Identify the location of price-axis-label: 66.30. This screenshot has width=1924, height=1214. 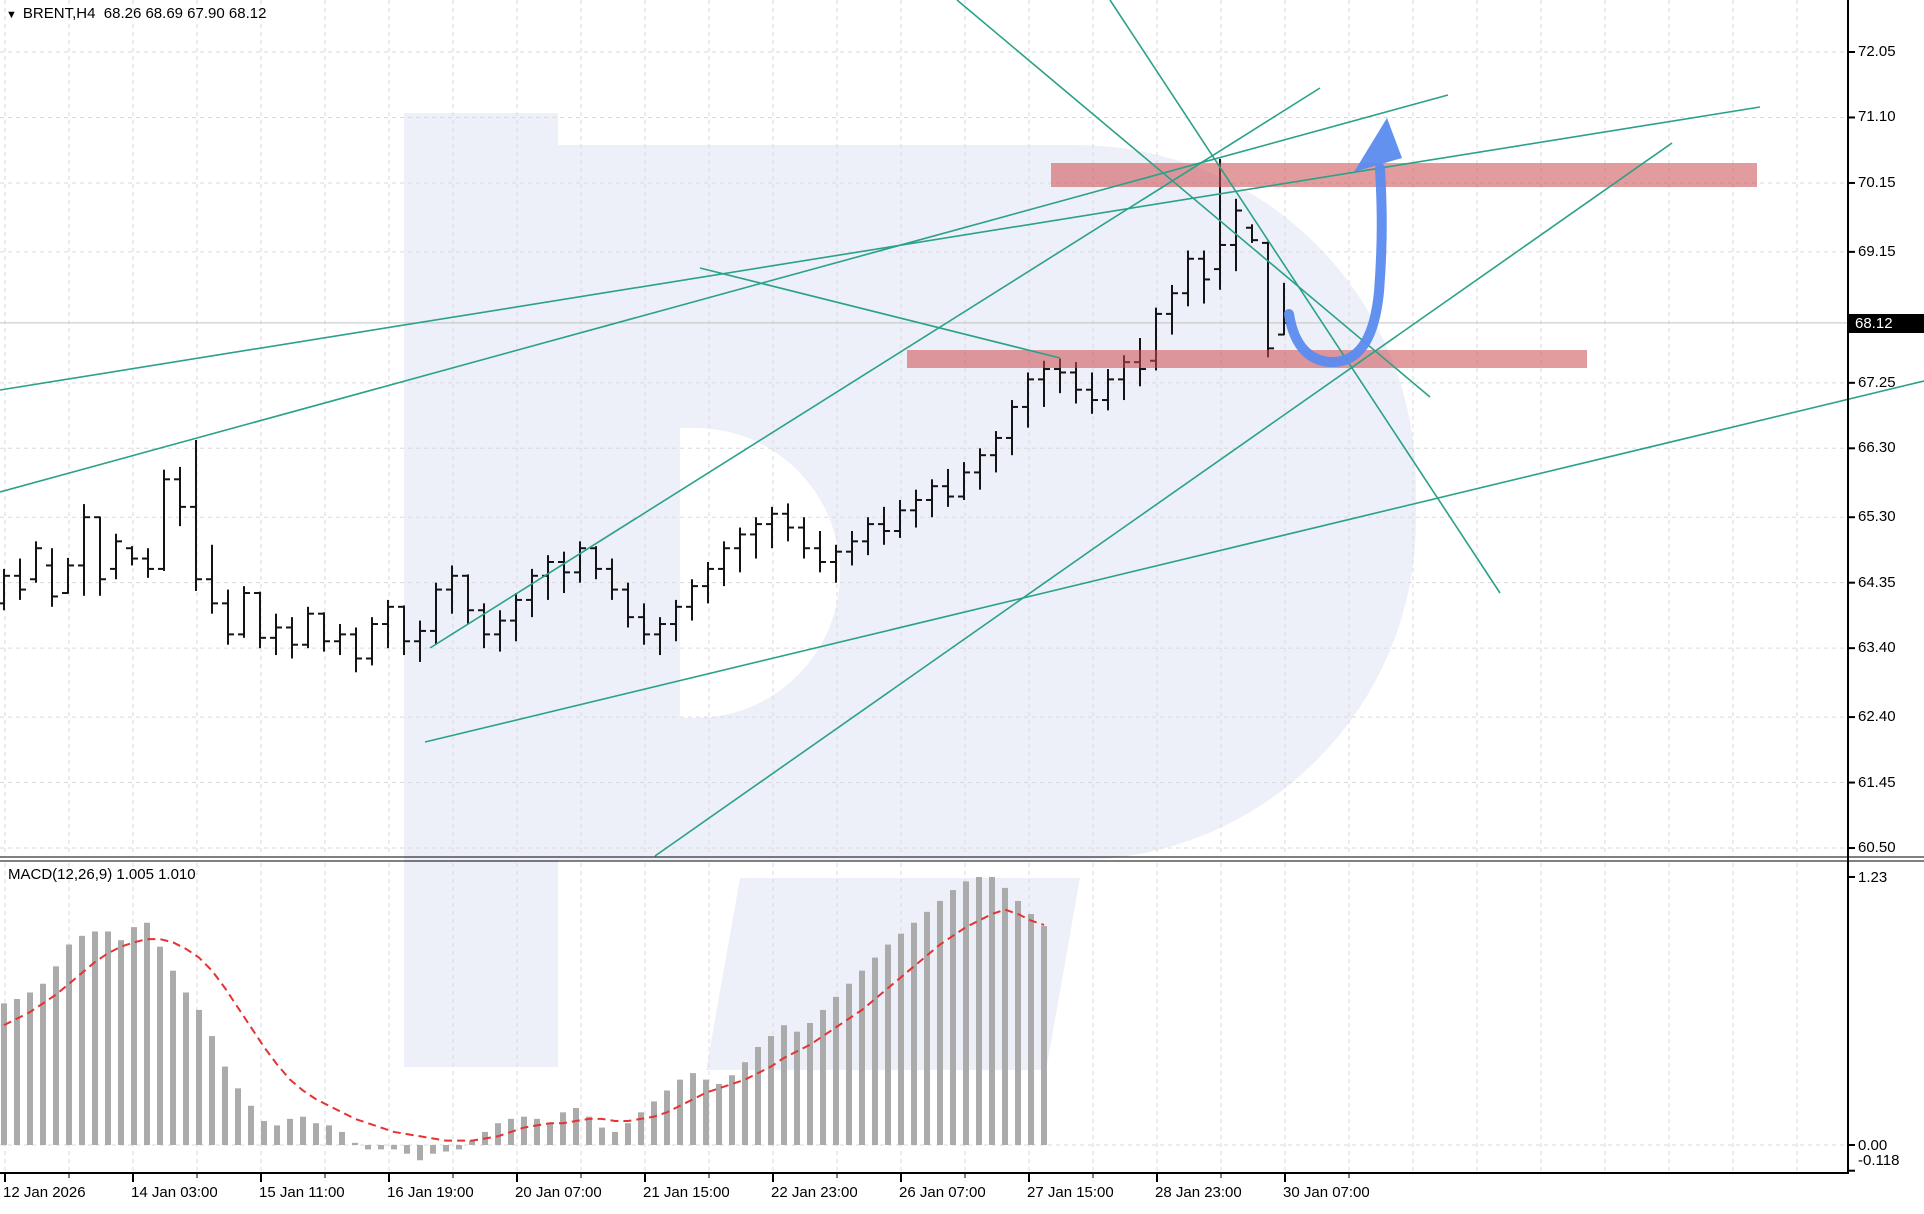
(1877, 448).